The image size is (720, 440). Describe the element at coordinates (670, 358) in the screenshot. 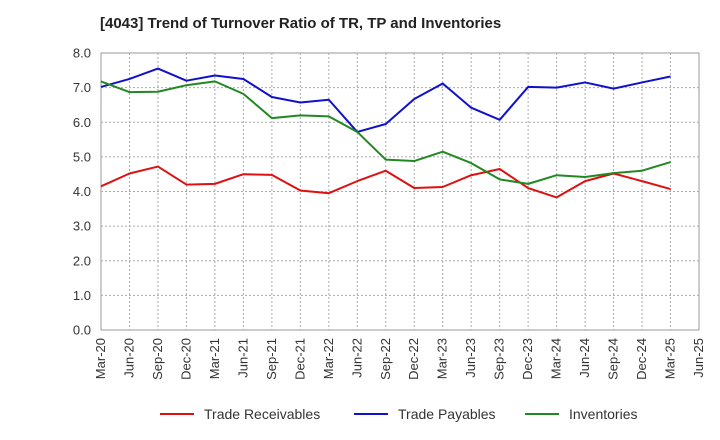

I see `x-tick-label: Mar-25` at that location.